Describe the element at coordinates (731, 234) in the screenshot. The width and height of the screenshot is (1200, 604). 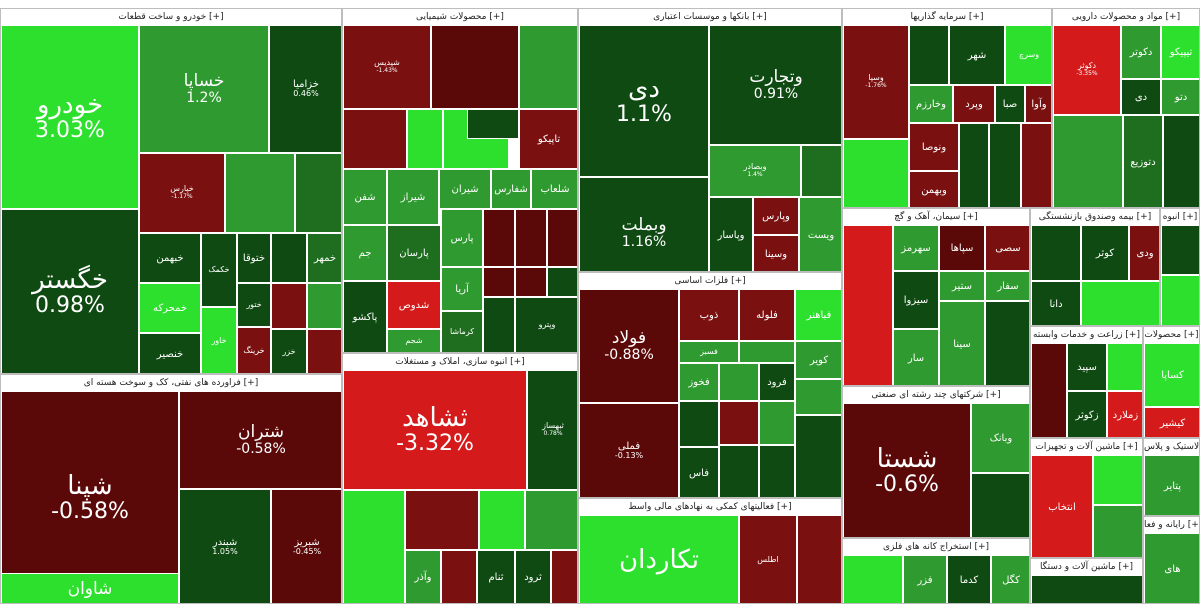
I see `stock-tile: وپاسار` at that location.